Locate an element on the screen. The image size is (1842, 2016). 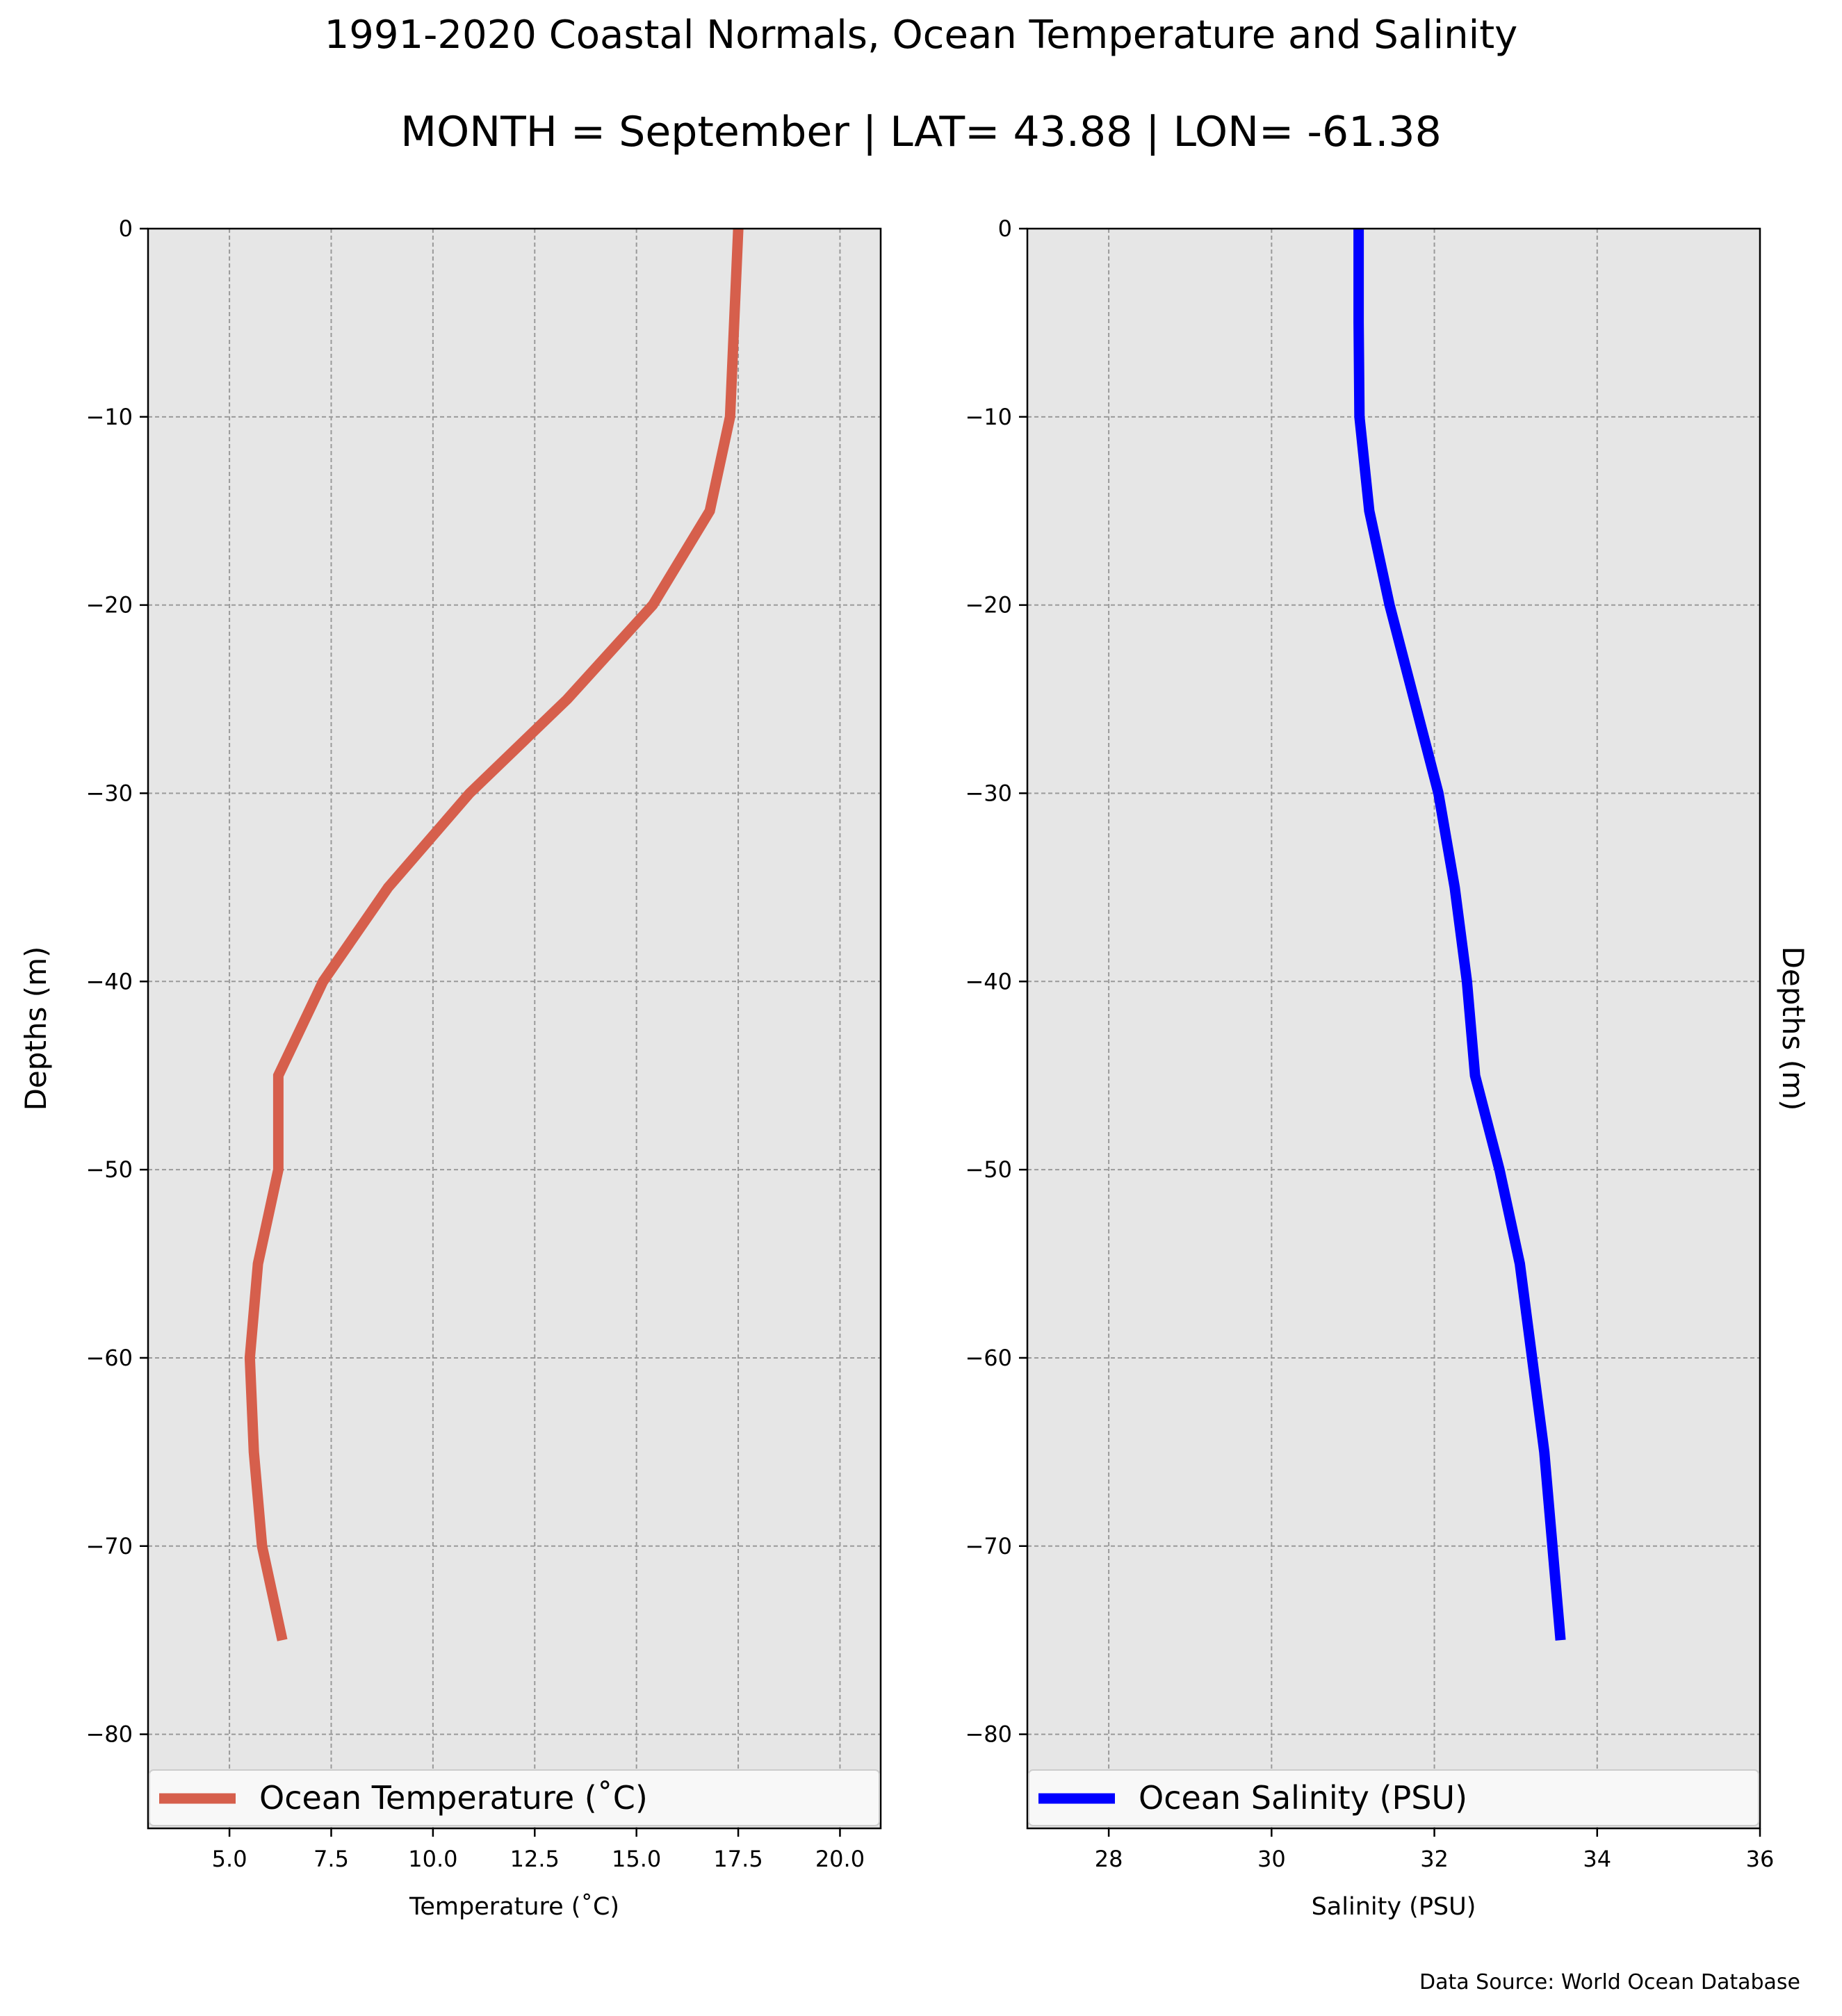
x-tick-label: 12.5 is located at coordinates (535, 1859).